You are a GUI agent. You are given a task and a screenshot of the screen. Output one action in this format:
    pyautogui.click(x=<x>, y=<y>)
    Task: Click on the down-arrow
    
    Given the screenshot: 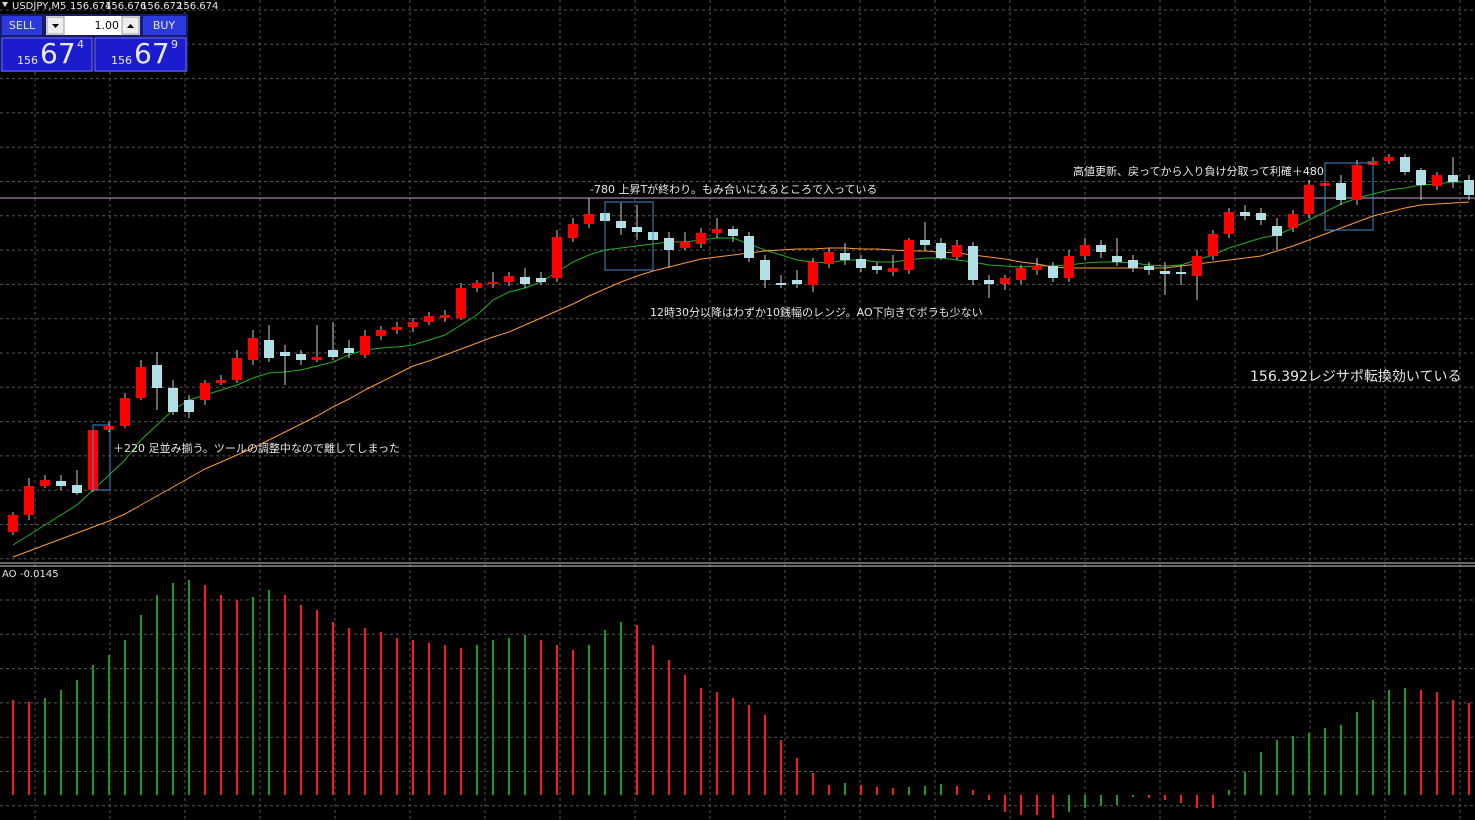 What is the action you would take?
    pyautogui.click(x=55, y=26)
    